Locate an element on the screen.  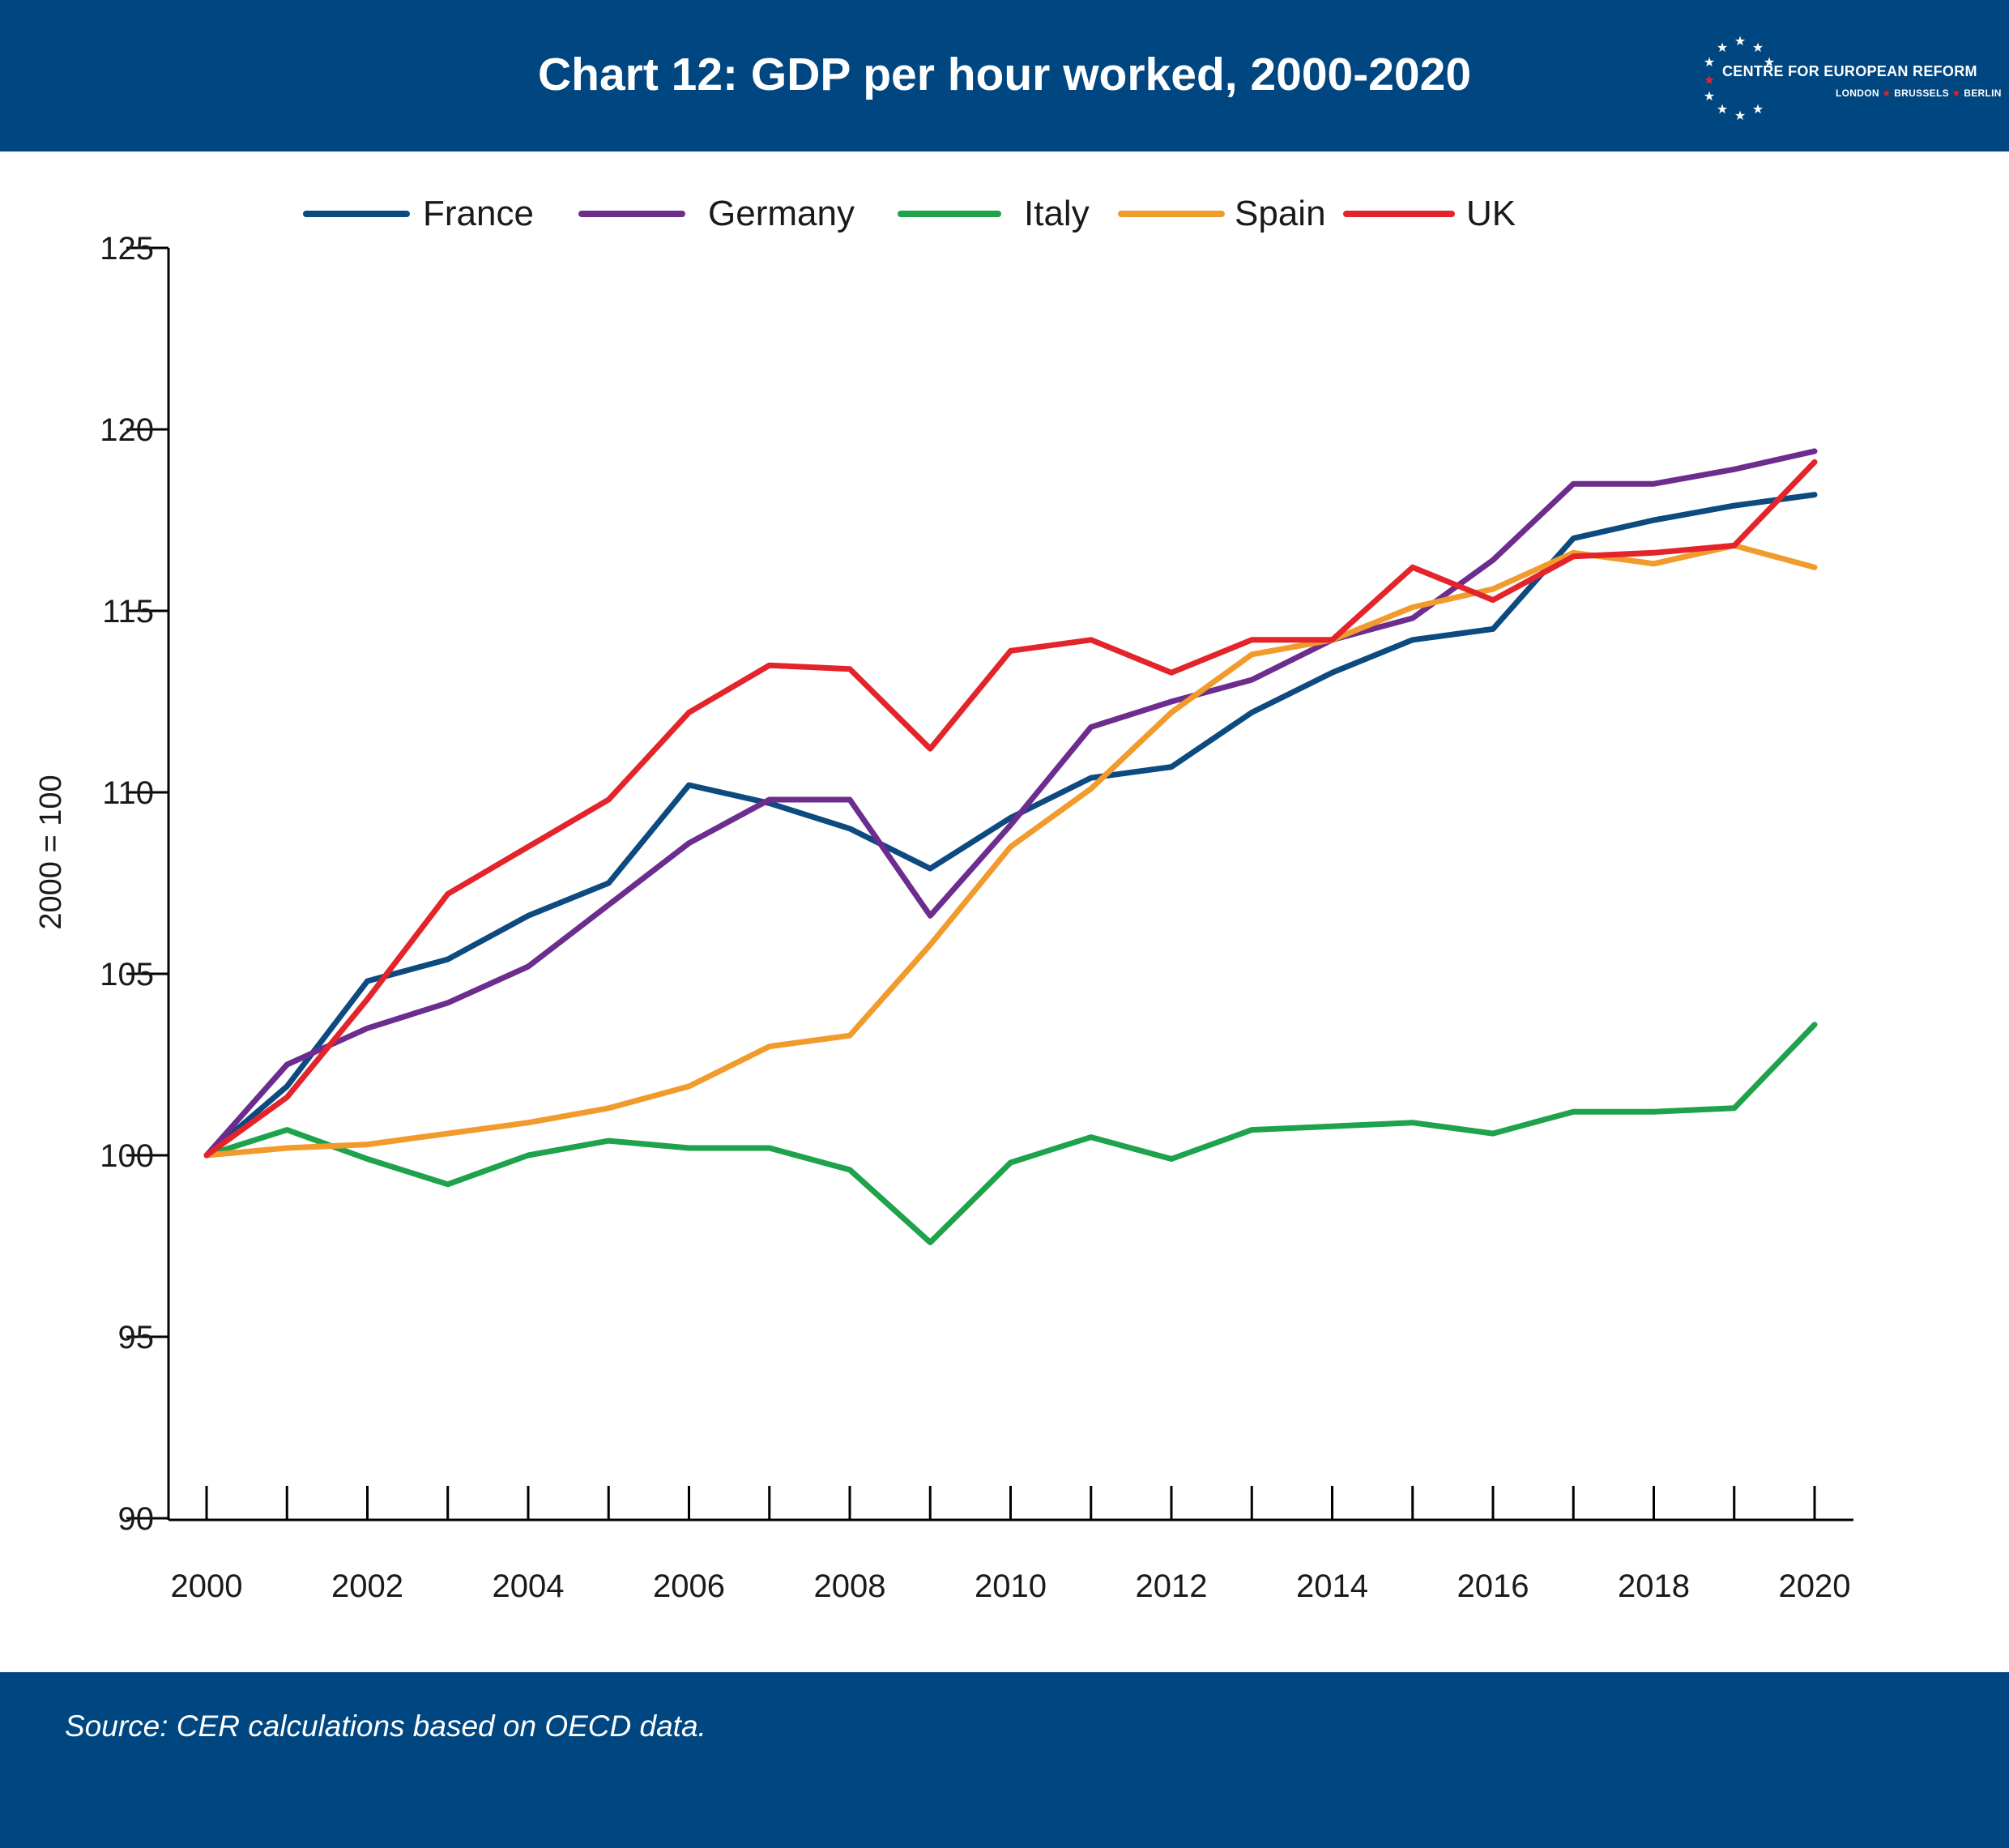
y-tick-label: 100 is located at coordinates (127, 1156).